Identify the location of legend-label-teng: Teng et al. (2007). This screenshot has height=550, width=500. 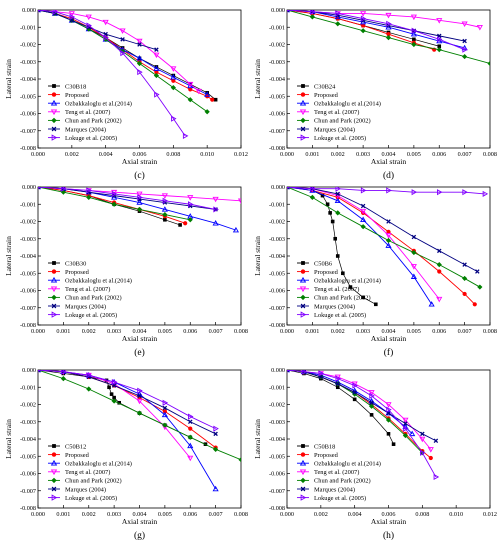
(336, 112).